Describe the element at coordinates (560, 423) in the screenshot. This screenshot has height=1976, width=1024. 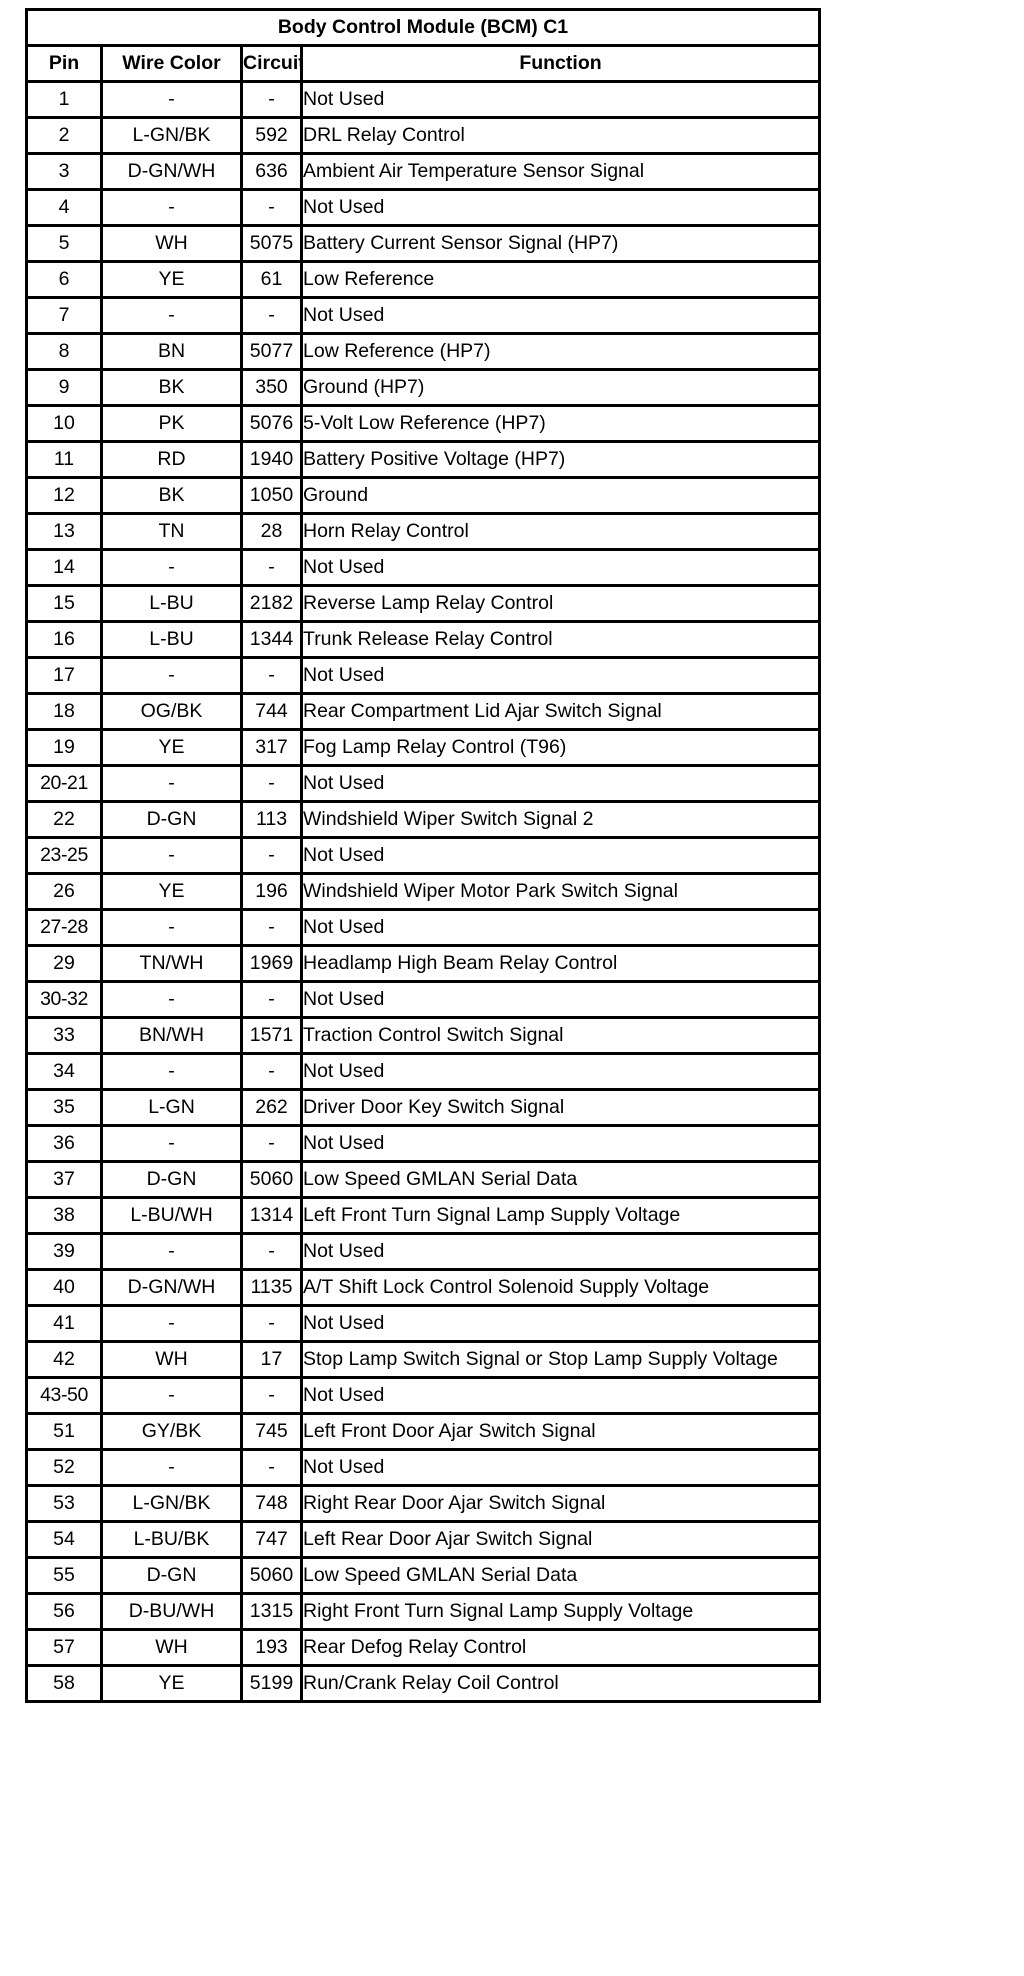
I see `cell-function: 5-Volt Low Reference (HP7)` at that location.